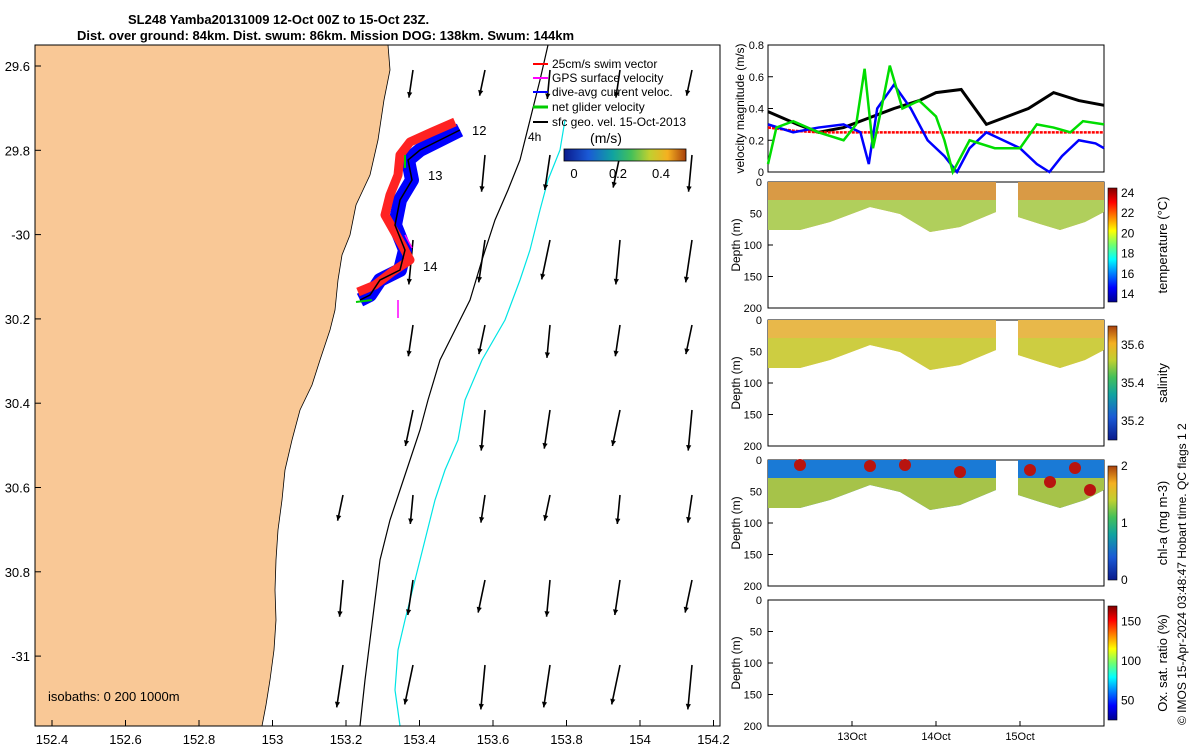 The width and height of the screenshot is (1200, 750). Describe the element at coordinates (17, 319) in the screenshot. I see `map-y-tick-label: 30.2` at that location.